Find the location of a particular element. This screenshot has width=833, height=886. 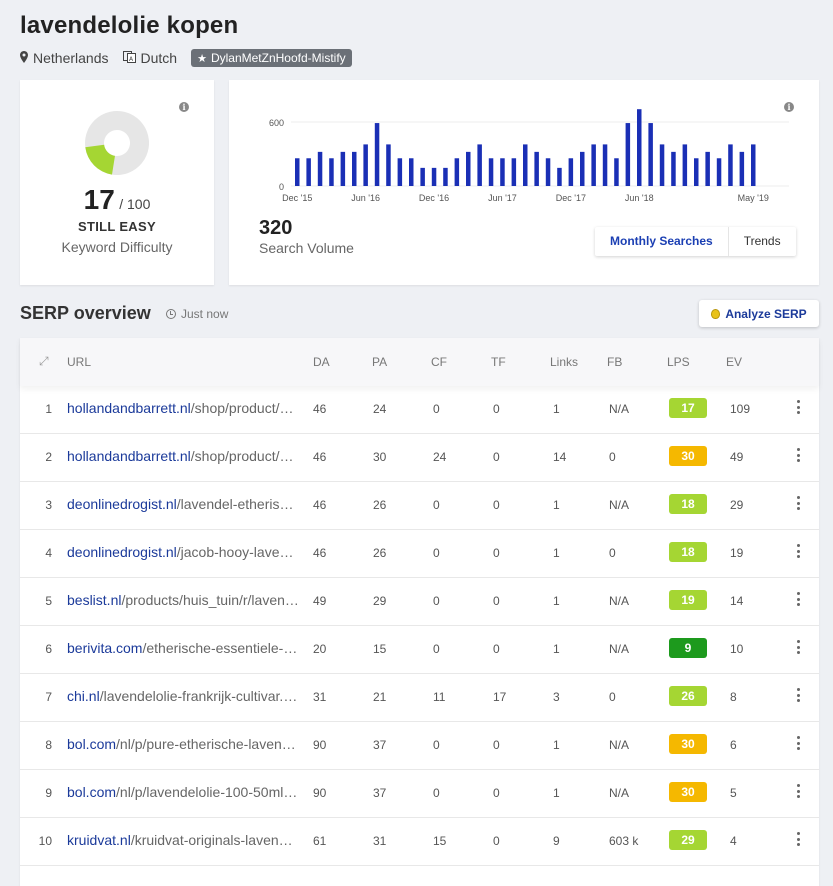

row-path: /lavendelolie-frankrijk-cultivar.html is located at coordinates (199, 696).